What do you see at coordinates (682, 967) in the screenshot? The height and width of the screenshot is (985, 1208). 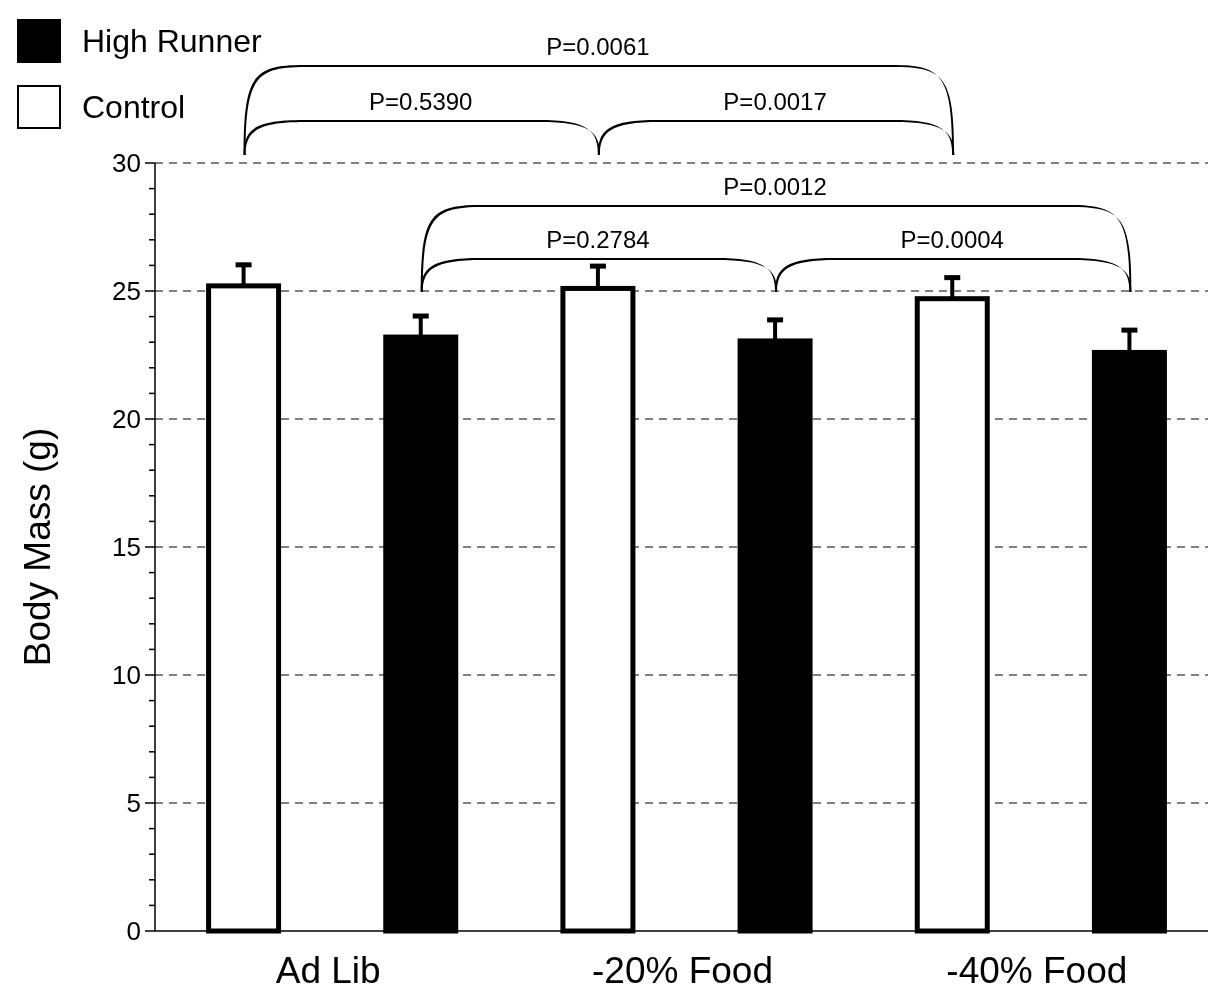 I see `x-tick-label: -20% Food` at bounding box center [682, 967].